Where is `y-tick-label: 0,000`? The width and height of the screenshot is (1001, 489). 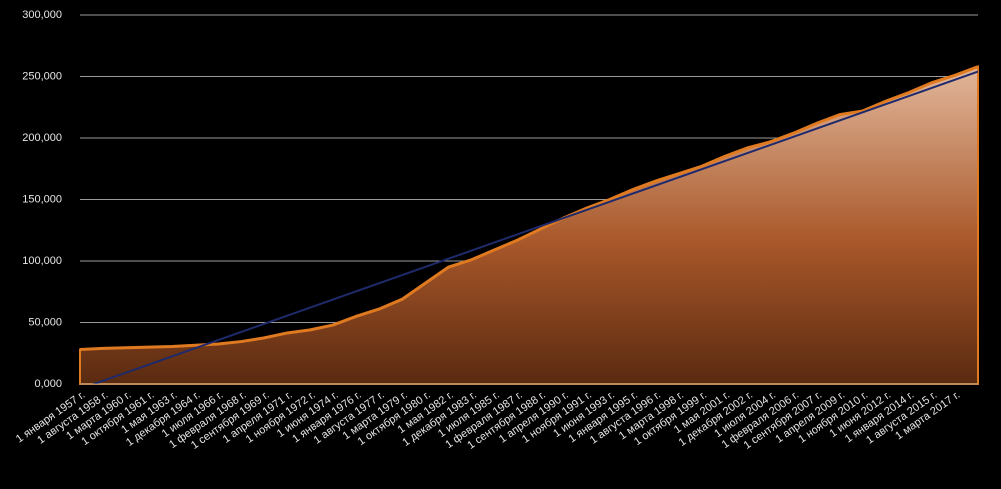
y-tick-label: 0,000 is located at coordinates (48, 384).